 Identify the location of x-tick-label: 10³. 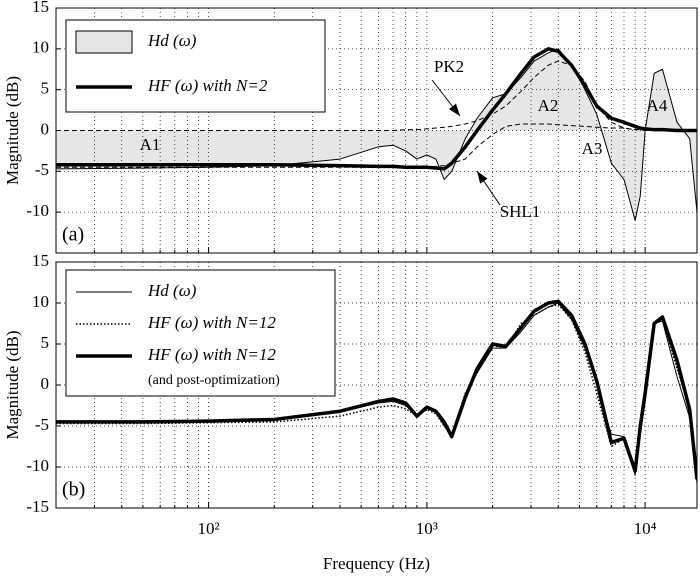
(427, 528).